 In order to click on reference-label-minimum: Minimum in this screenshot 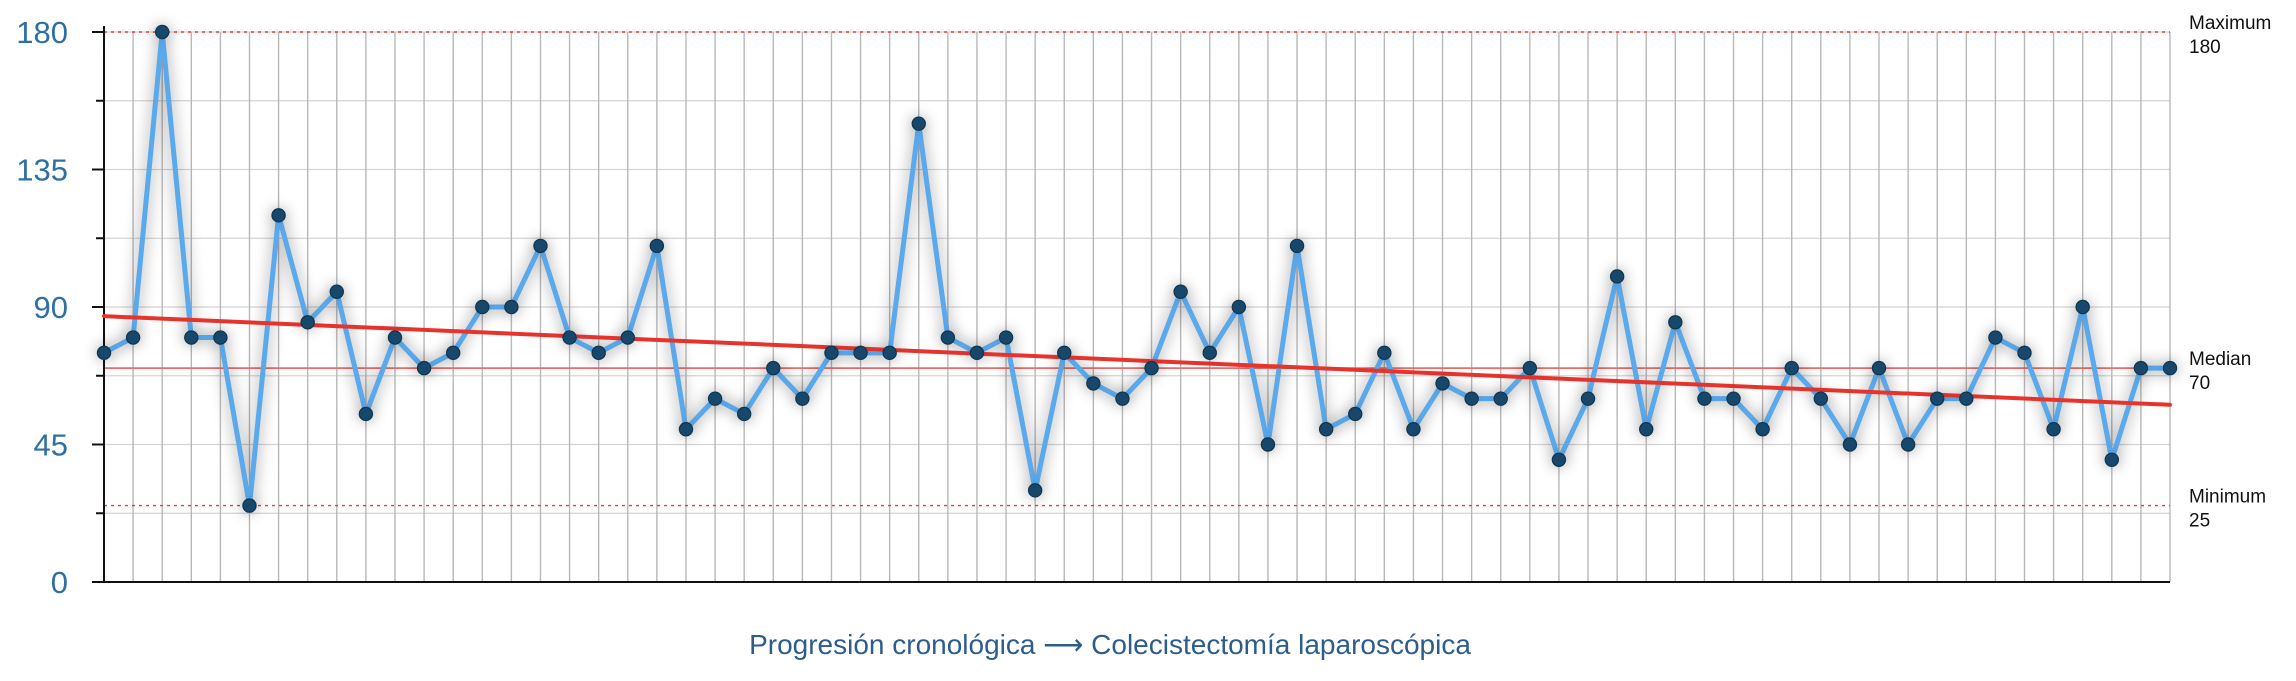, I will do `click(2227, 497)`.